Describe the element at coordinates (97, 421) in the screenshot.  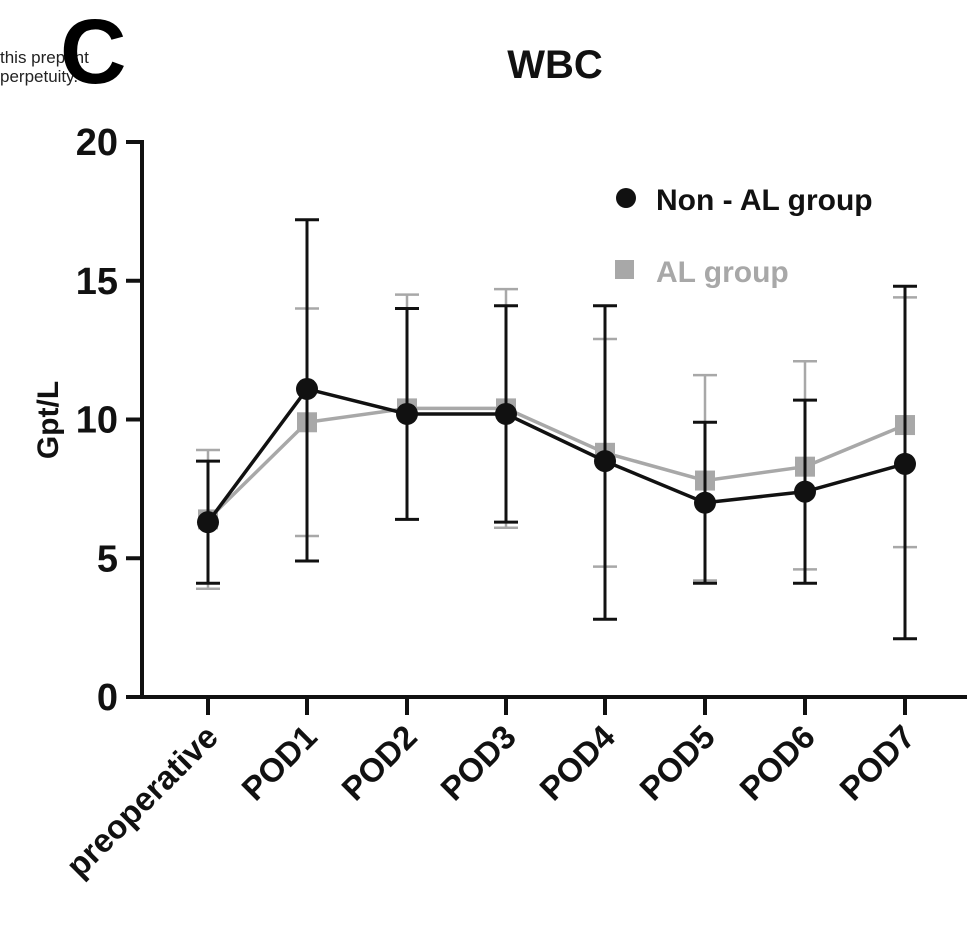
I see `y-tick-label: 10` at that location.